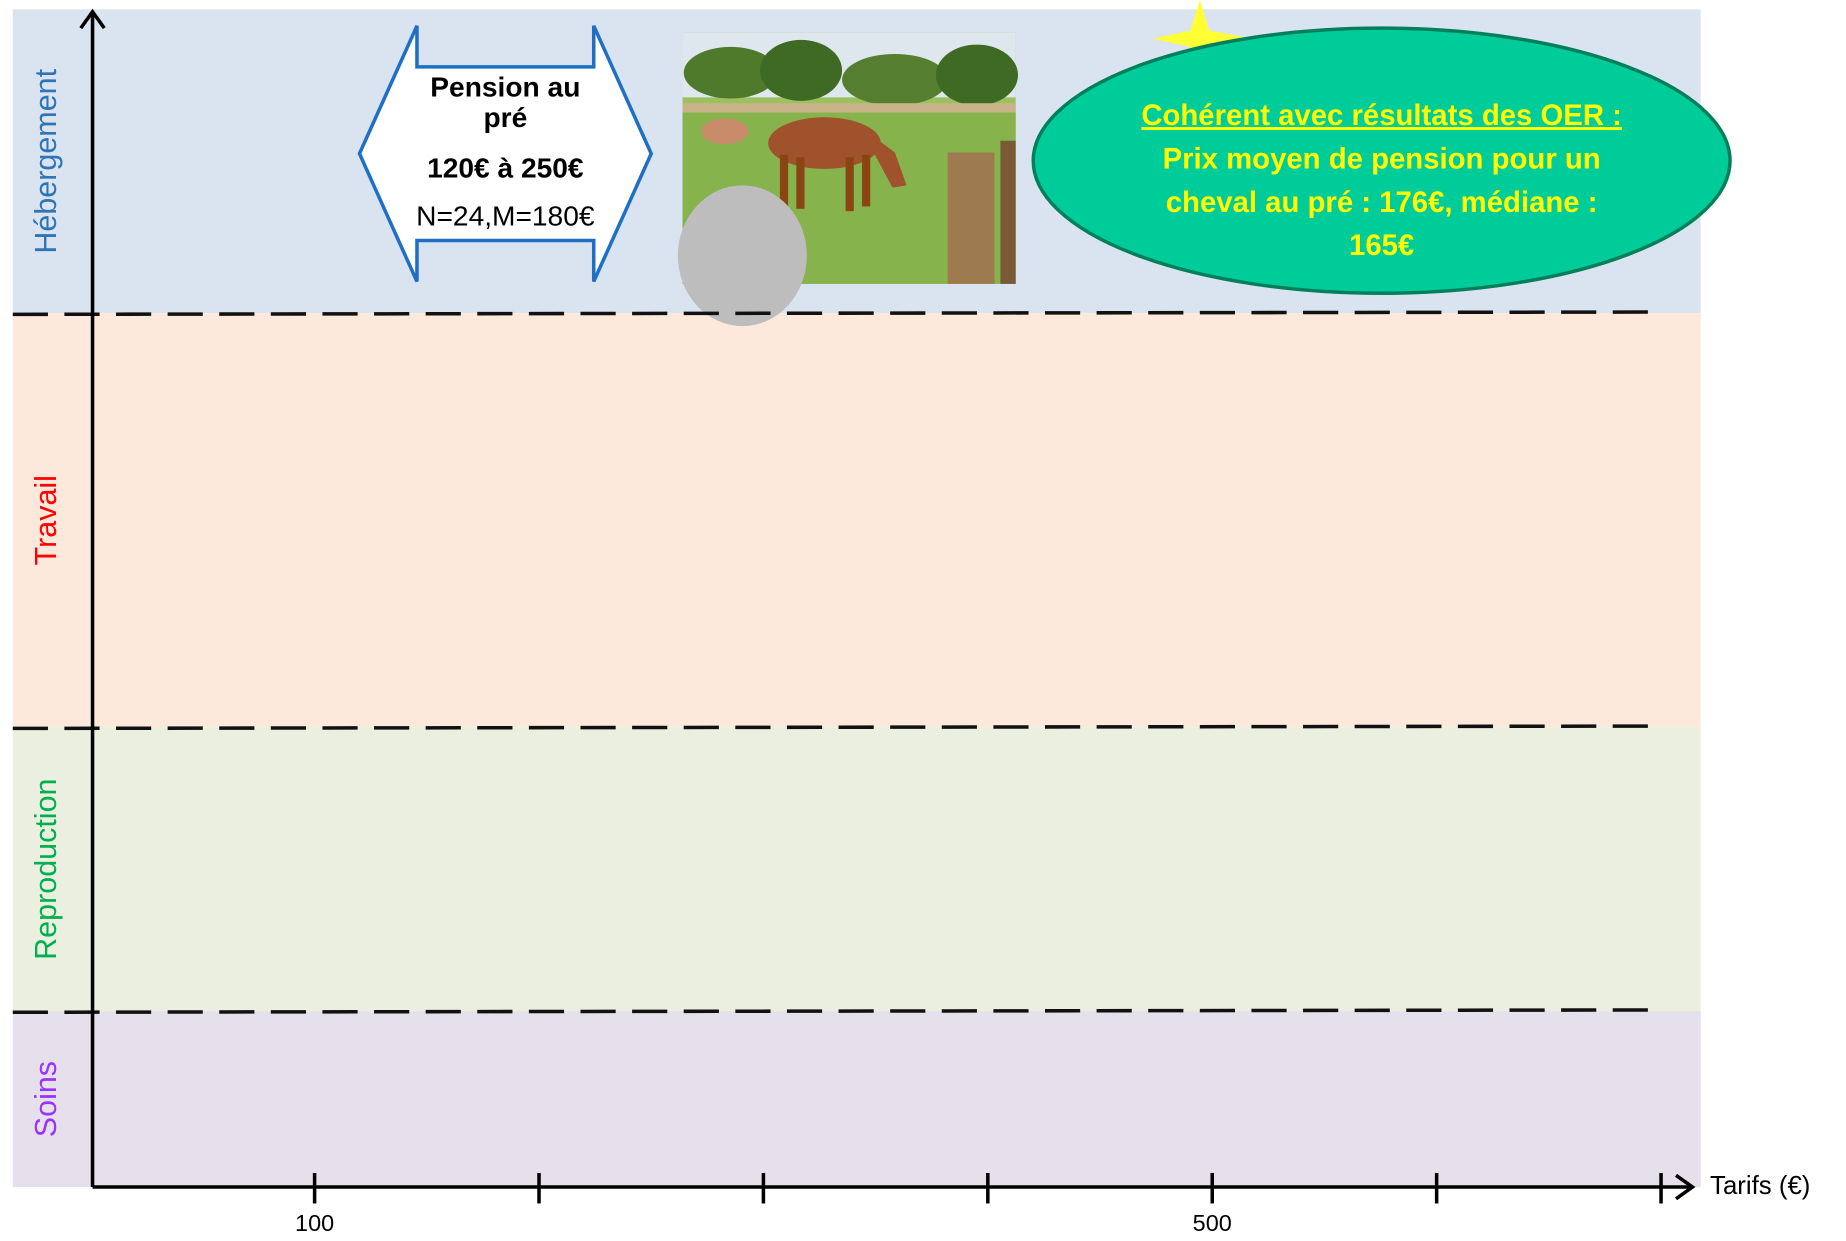 This screenshot has height=1241, width=1846. Describe the element at coordinates (856, 1099) in the screenshot. I see `band` at that location.